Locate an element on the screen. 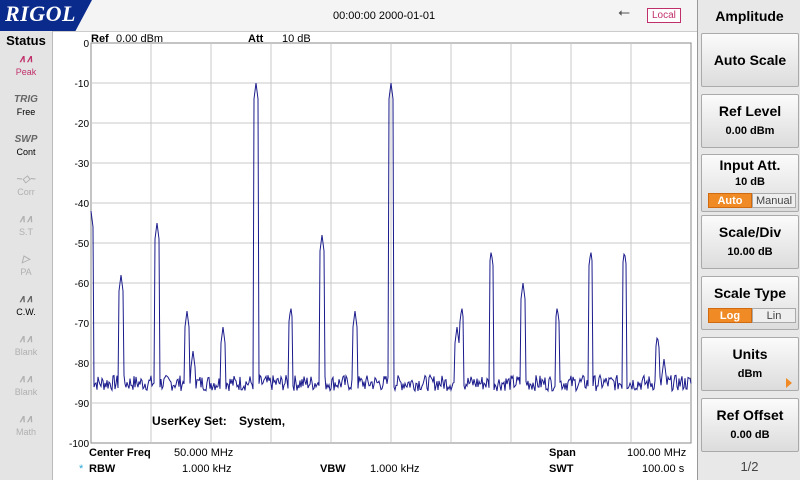  brand-text: RIGOL is located at coordinates (40, 13).